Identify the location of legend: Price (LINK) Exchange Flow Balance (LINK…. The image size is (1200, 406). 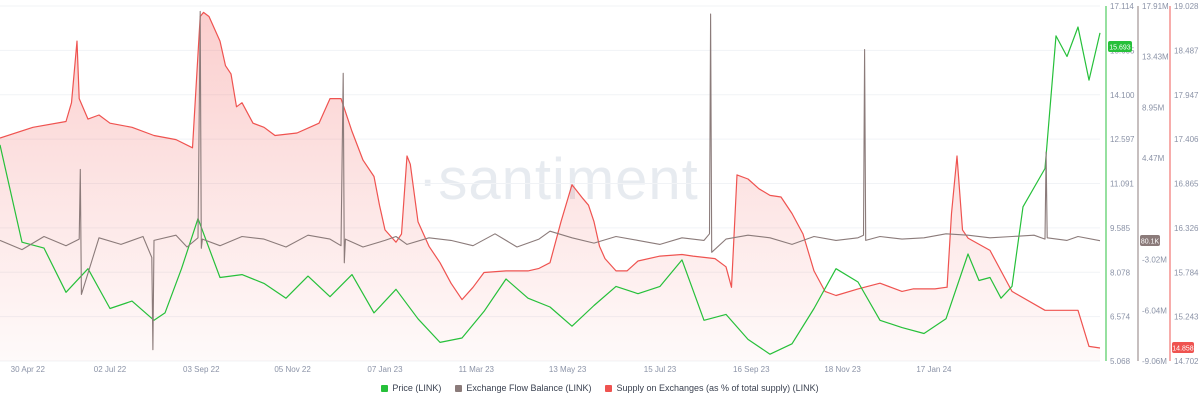
(600, 388).